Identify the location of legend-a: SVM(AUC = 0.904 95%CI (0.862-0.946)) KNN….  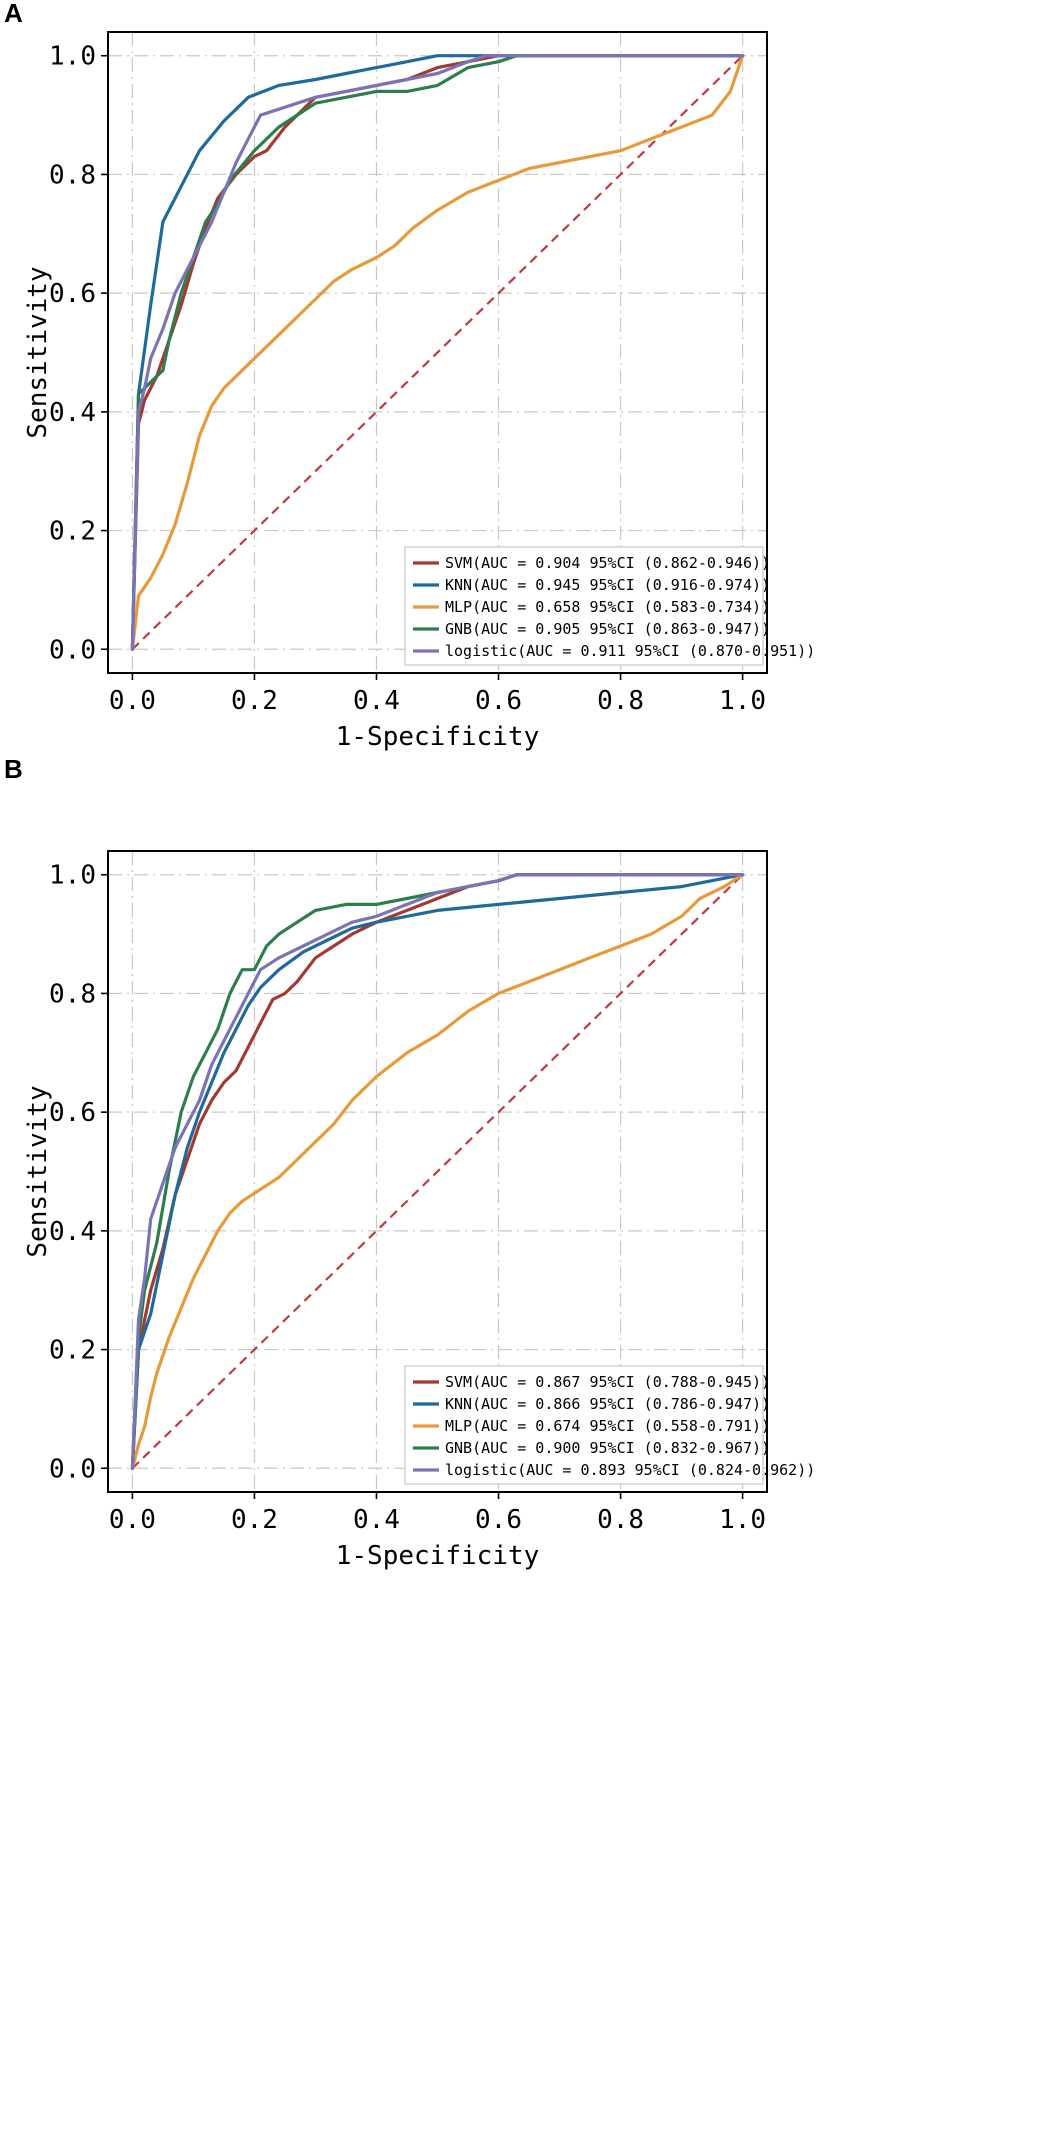
(609, 606).